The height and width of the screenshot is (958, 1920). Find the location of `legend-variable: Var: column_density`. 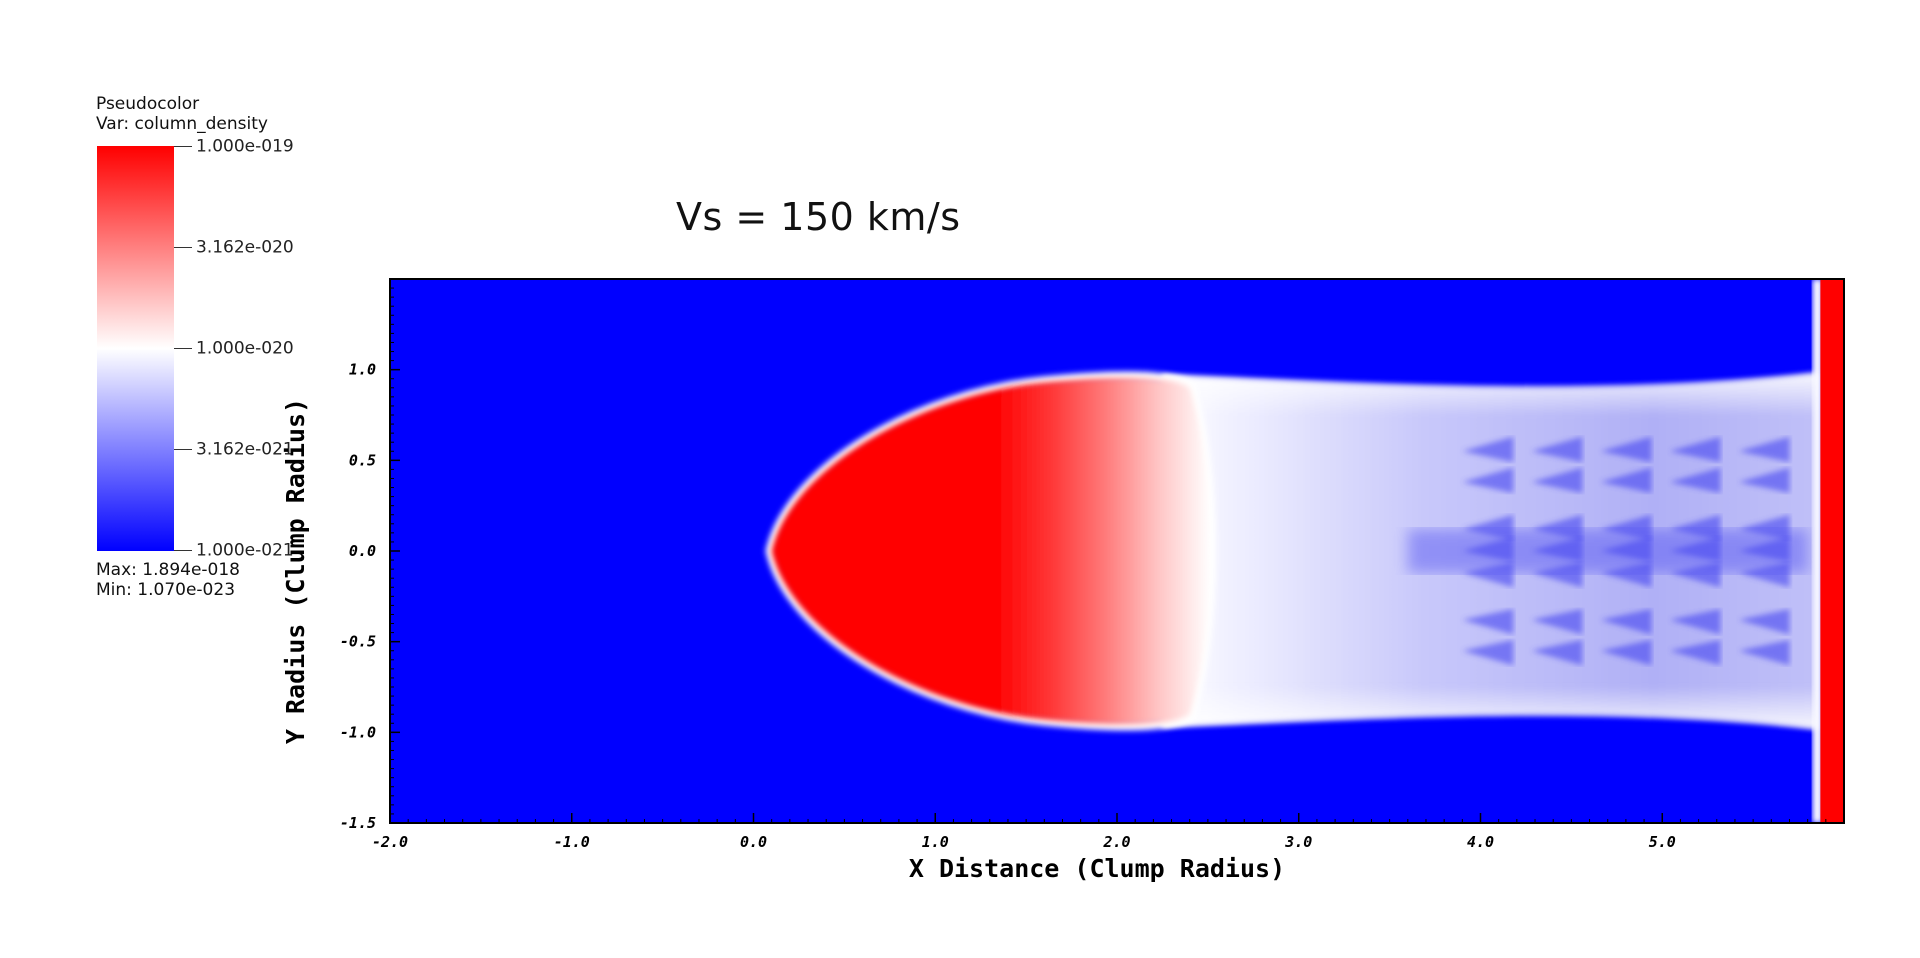

legend-variable: Var: column_density is located at coordinates (182, 124).